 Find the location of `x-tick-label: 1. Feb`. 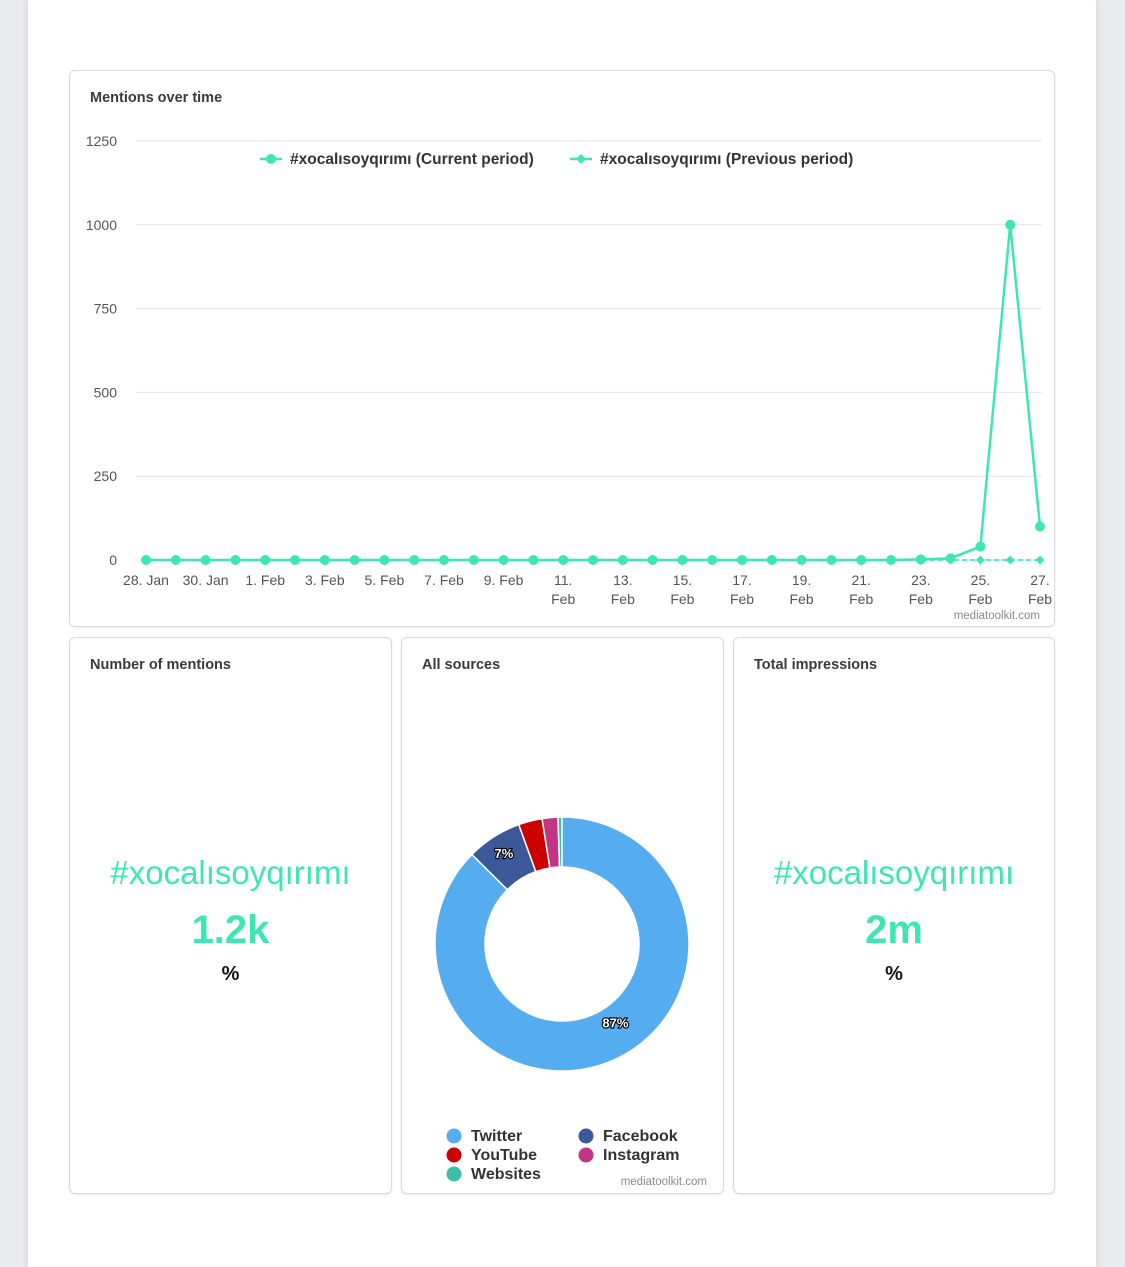

x-tick-label: 1. Feb is located at coordinates (265, 580).